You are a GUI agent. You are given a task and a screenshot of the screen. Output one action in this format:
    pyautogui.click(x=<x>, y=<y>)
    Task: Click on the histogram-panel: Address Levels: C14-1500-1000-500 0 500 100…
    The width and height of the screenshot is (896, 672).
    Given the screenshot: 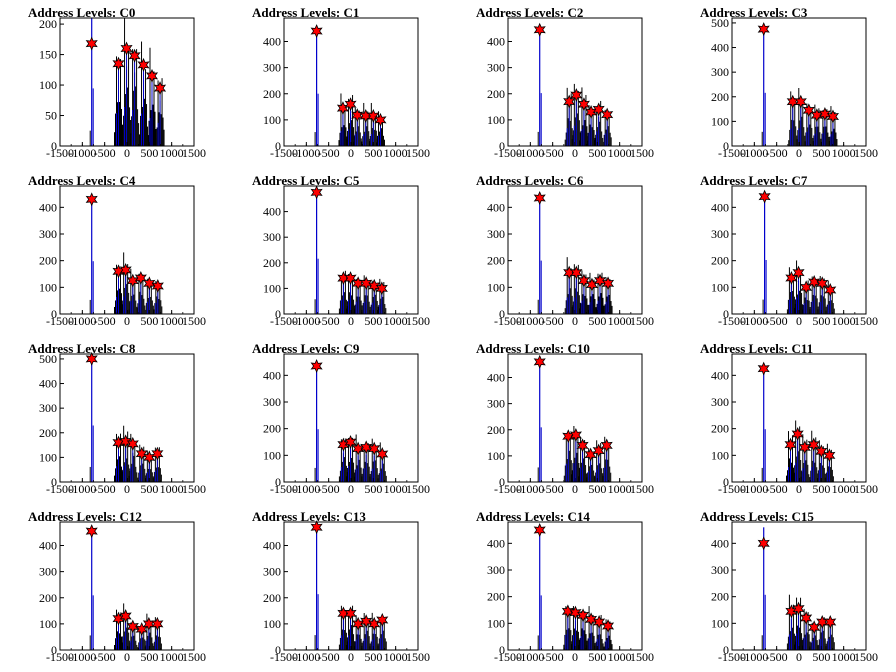 What is the action you would take?
    pyautogui.click(x=565, y=586)
    